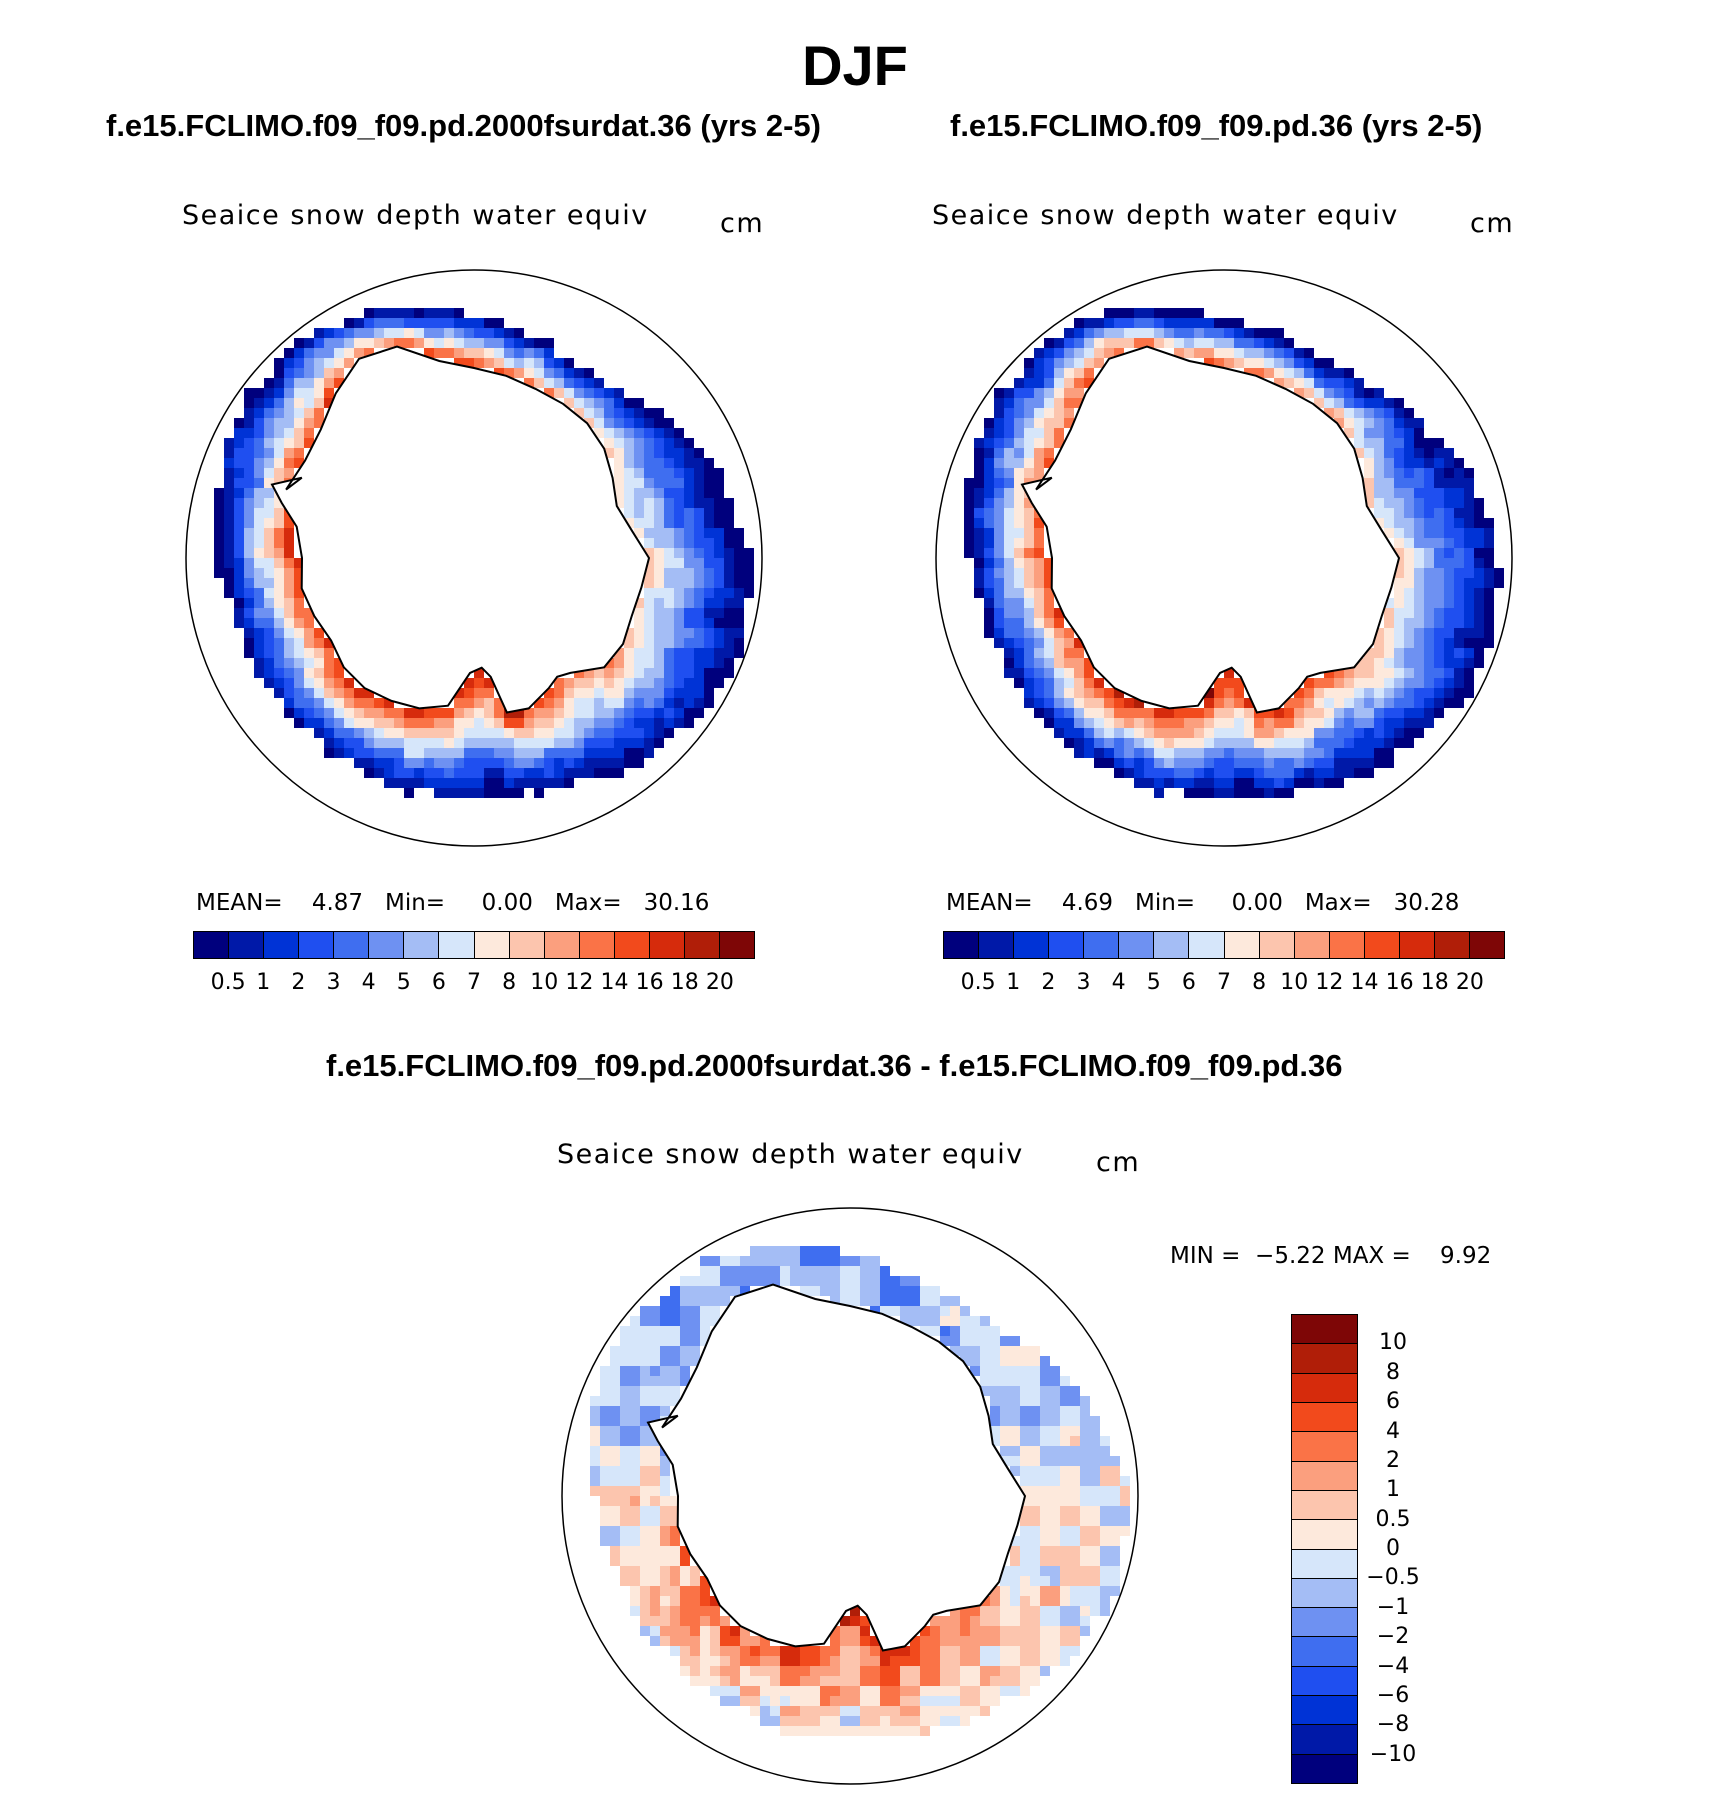 This screenshot has width=1710, height=1805. What do you see at coordinates (1492, 223) in the screenshot?
I see `panel2-units: cm` at bounding box center [1492, 223].